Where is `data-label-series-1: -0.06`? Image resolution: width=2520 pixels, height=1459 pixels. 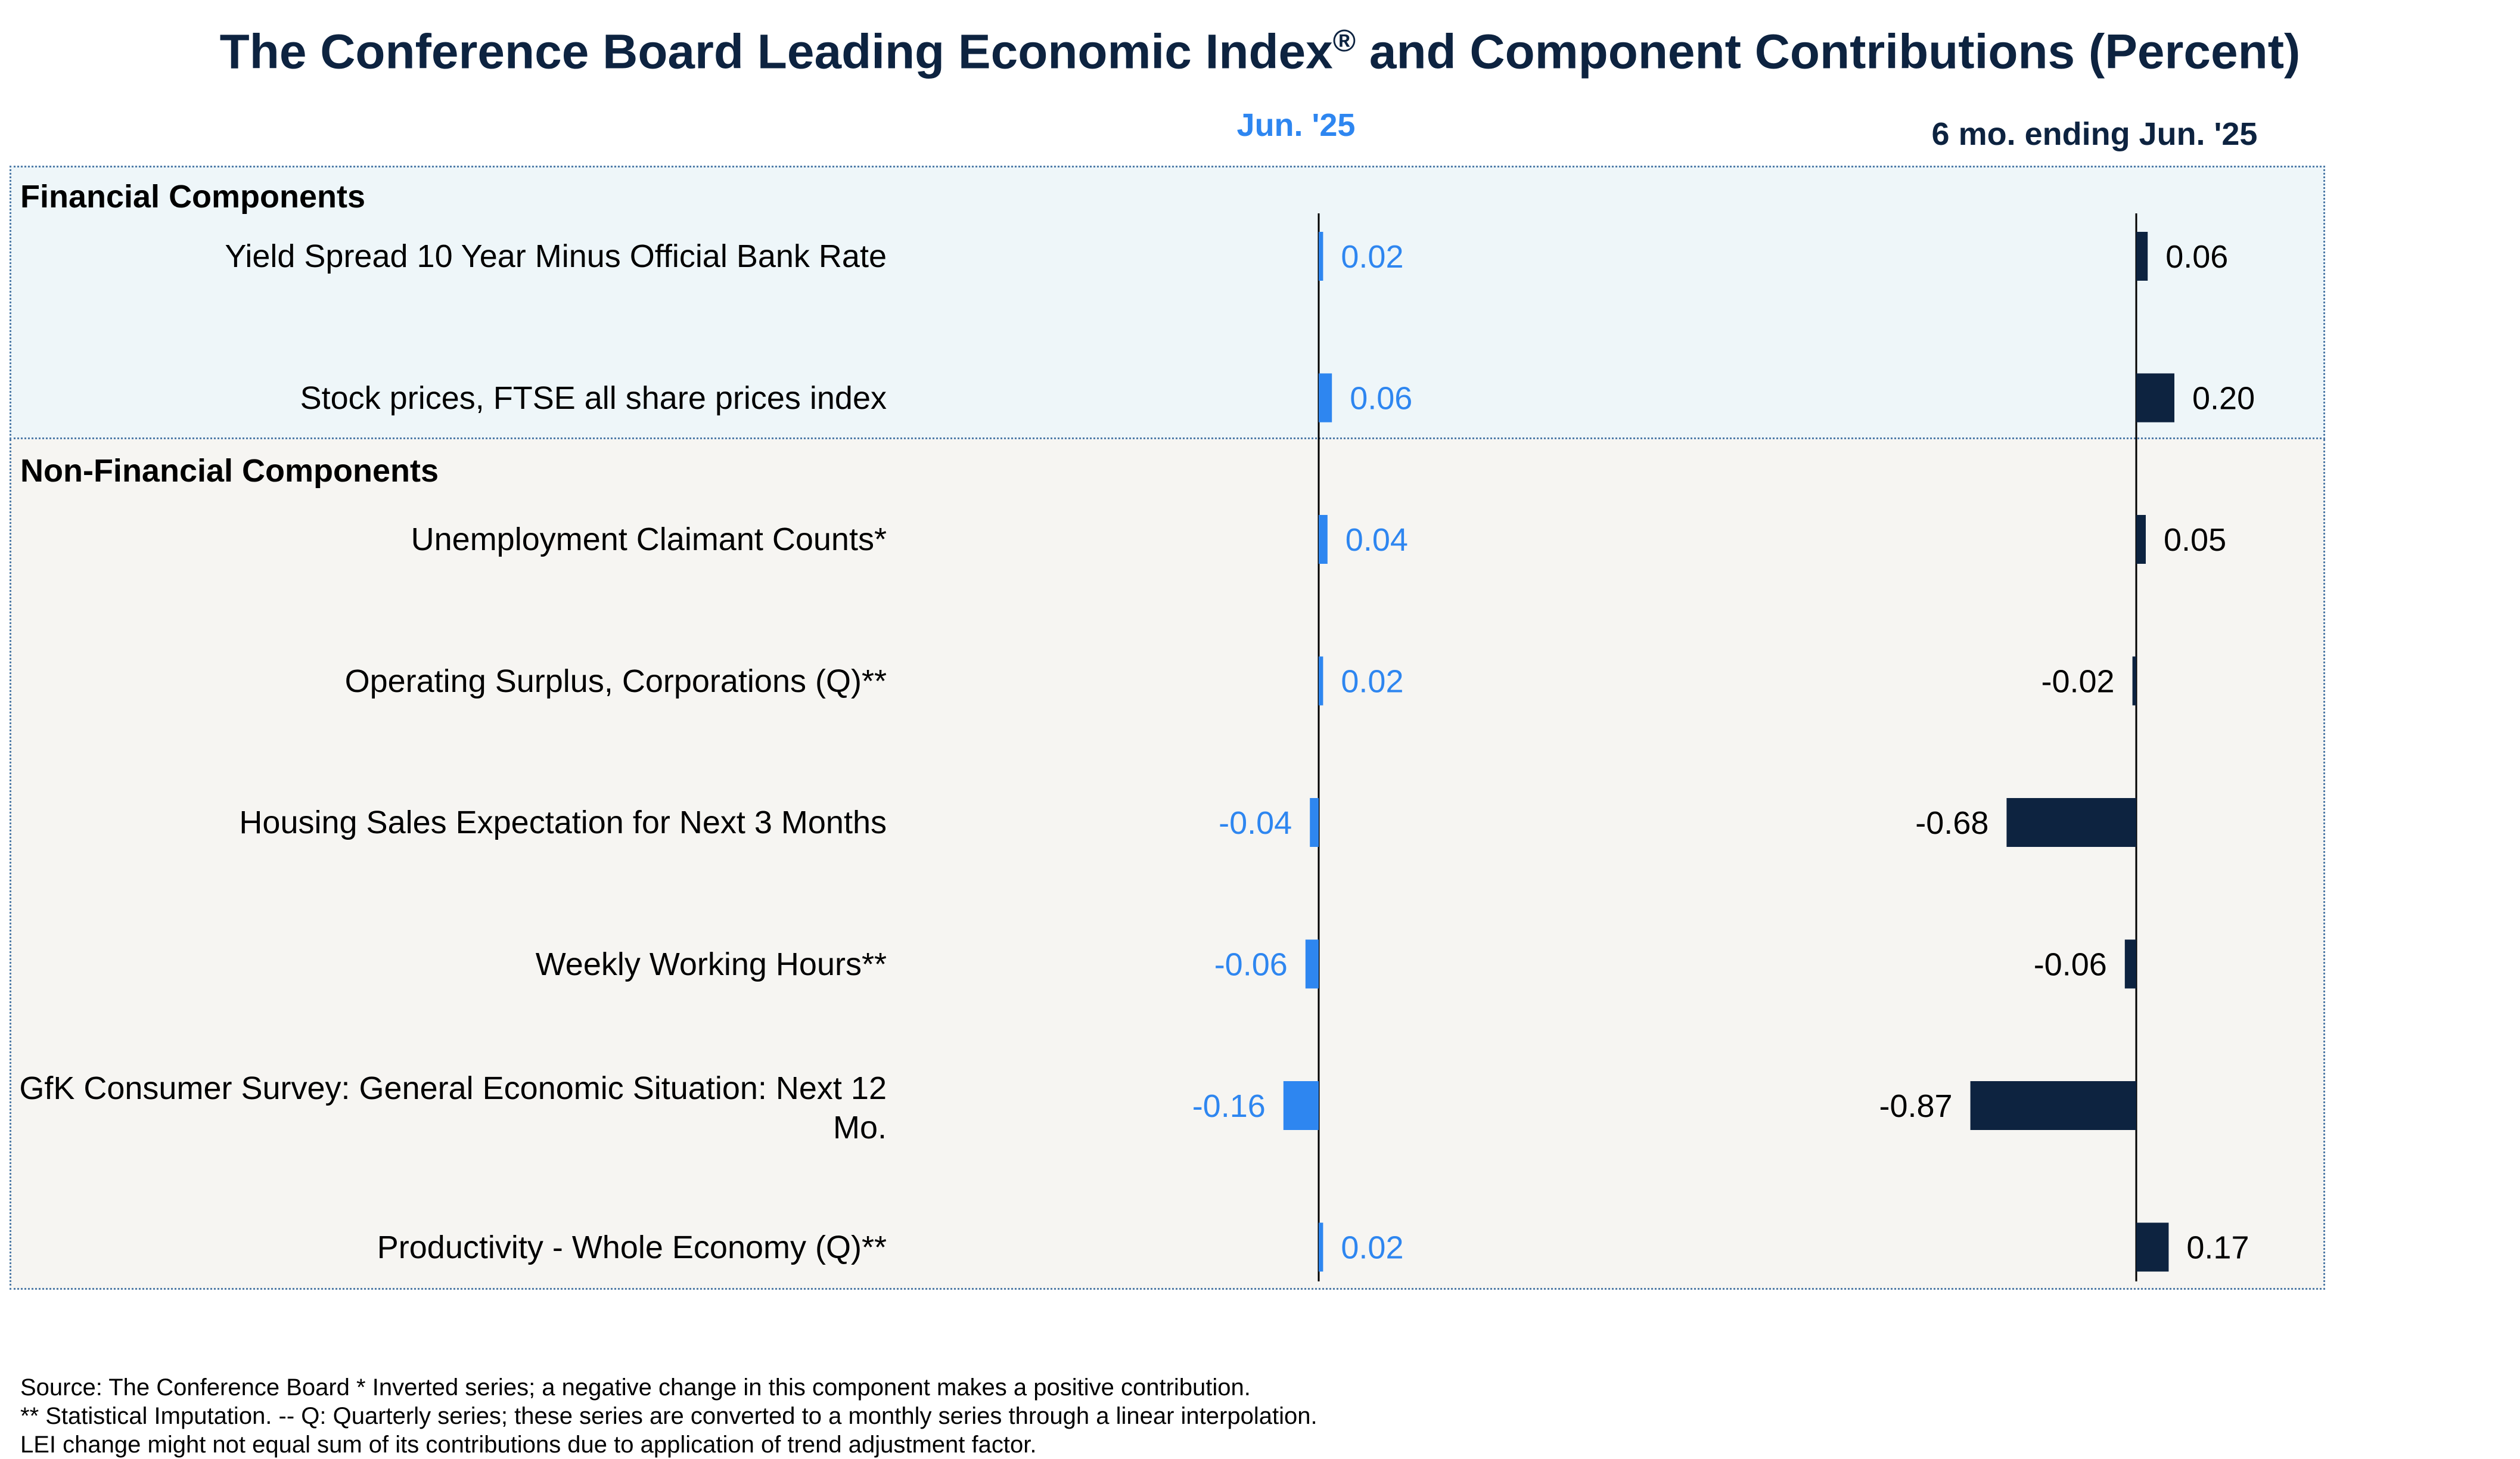 data-label-series-1: -0.06 is located at coordinates (1251, 965).